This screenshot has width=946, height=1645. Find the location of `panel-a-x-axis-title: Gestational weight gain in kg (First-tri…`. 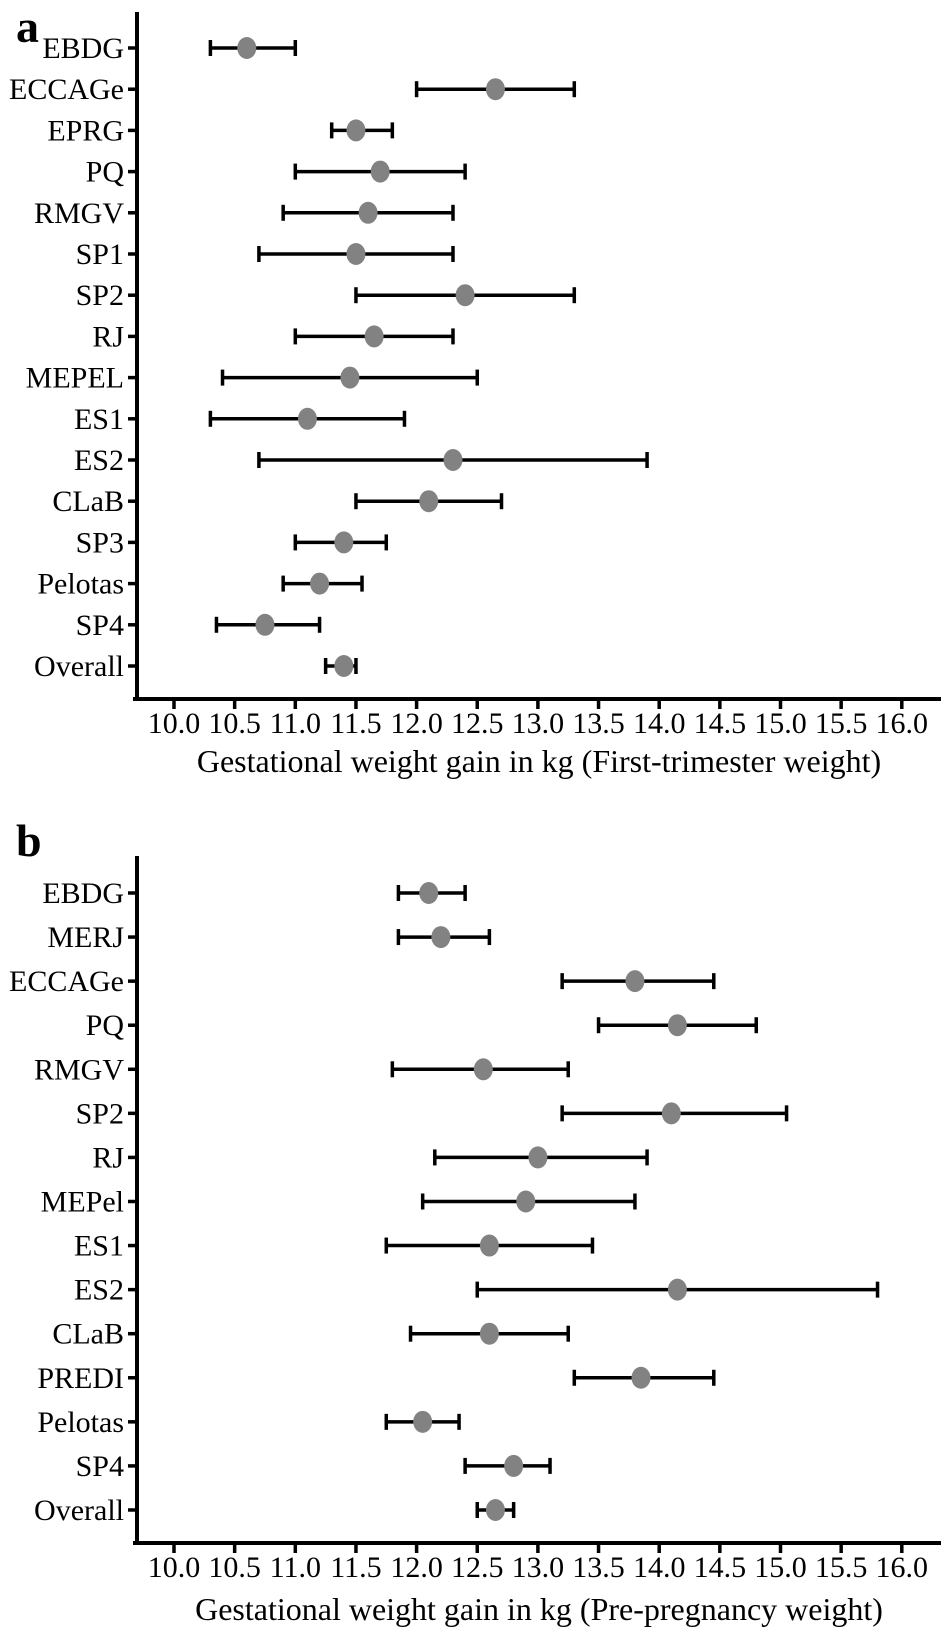

panel-a-x-axis-title: Gestational weight gain in kg (First-tri… is located at coordinates (539, 761).